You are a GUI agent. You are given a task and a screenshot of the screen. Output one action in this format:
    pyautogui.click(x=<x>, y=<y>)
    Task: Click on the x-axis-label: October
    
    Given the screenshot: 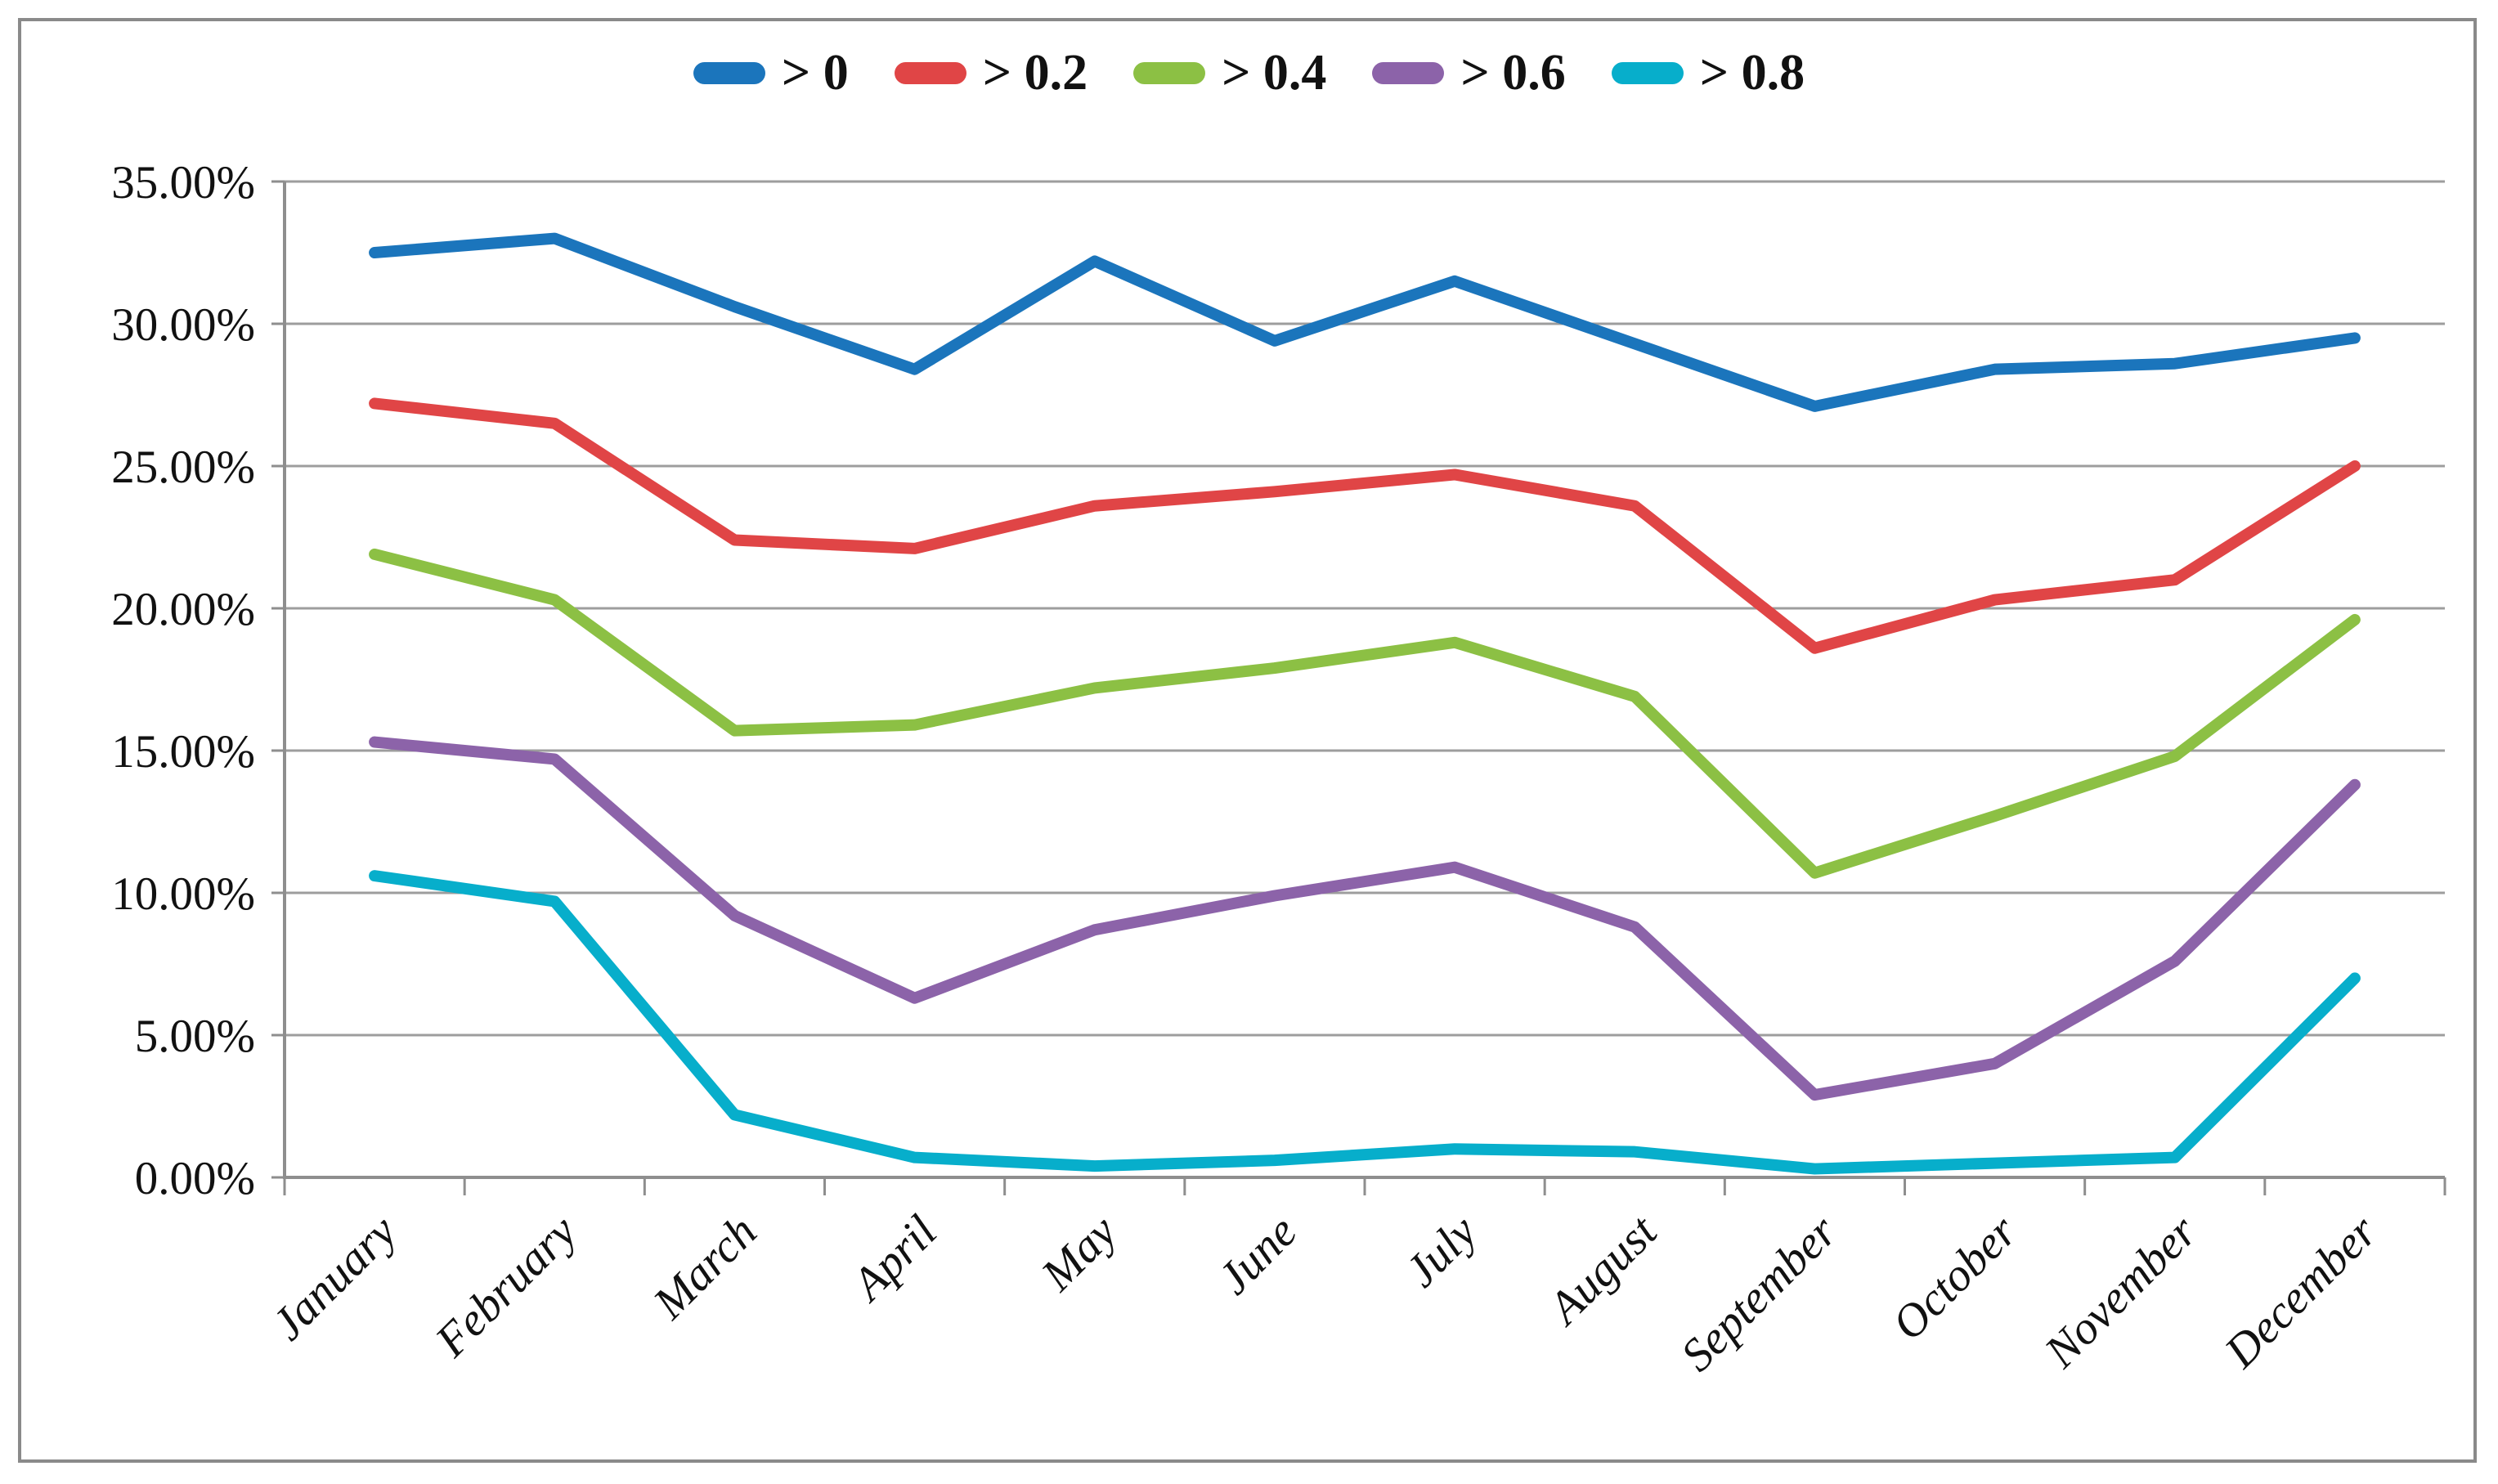 What is the action you would take?
    pyautogui.click(x=1954, y=1277)
    